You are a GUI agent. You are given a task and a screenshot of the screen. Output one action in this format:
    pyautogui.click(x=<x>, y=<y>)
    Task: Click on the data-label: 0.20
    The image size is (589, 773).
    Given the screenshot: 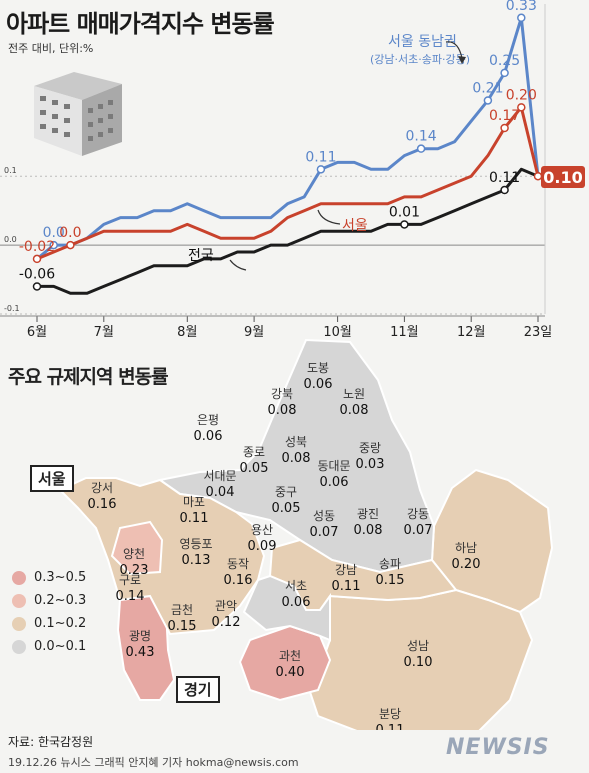 What is the action you would take?
    pyautogui.click(x=521, y=95)
    